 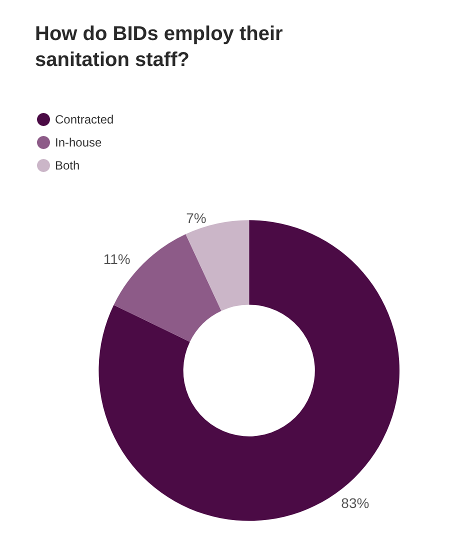 I want to click on legend-label: Both, so click(x=67, y=165).